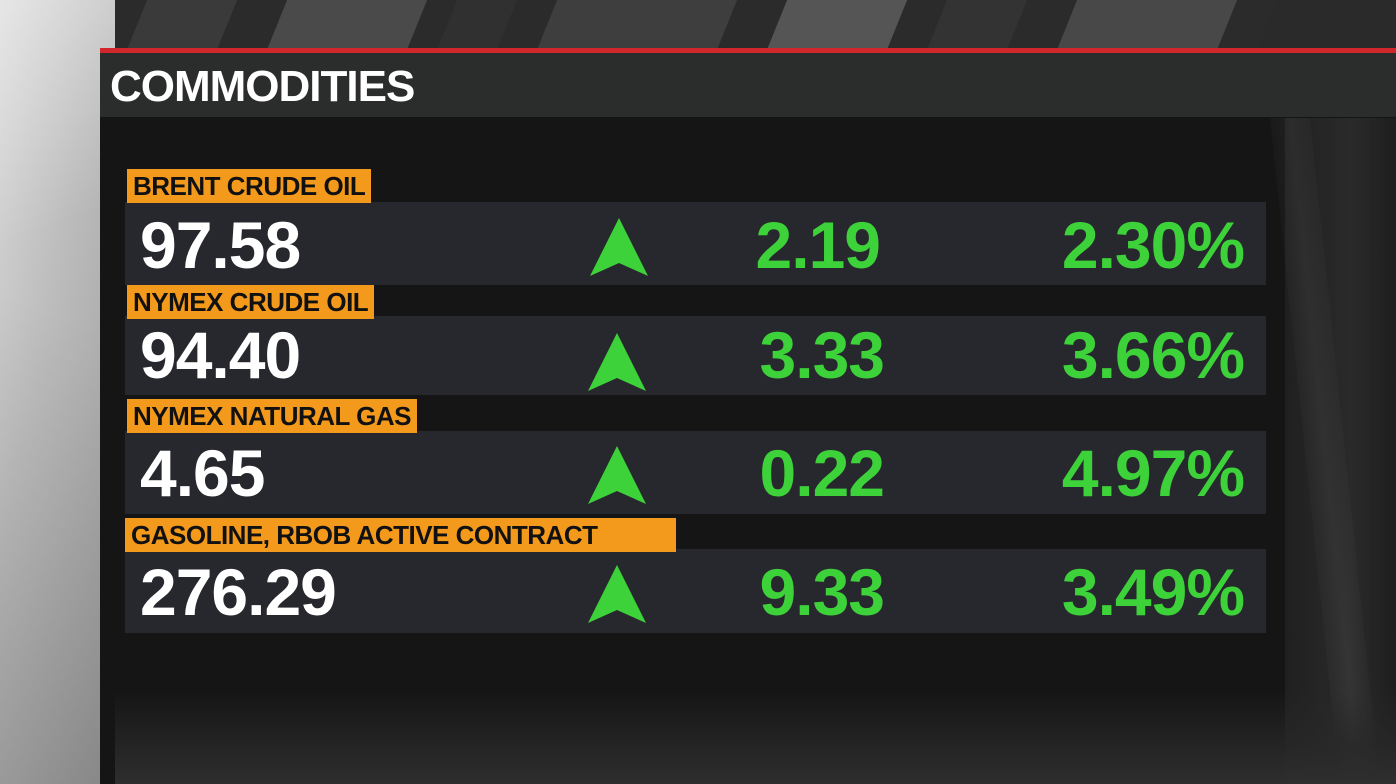 Image resolution: width=1396 pixels, height=784 pixels. Describe the element at coordinates (1153, 245) in the screenshot. I see `percent-change-value: 2.30%` at that location.